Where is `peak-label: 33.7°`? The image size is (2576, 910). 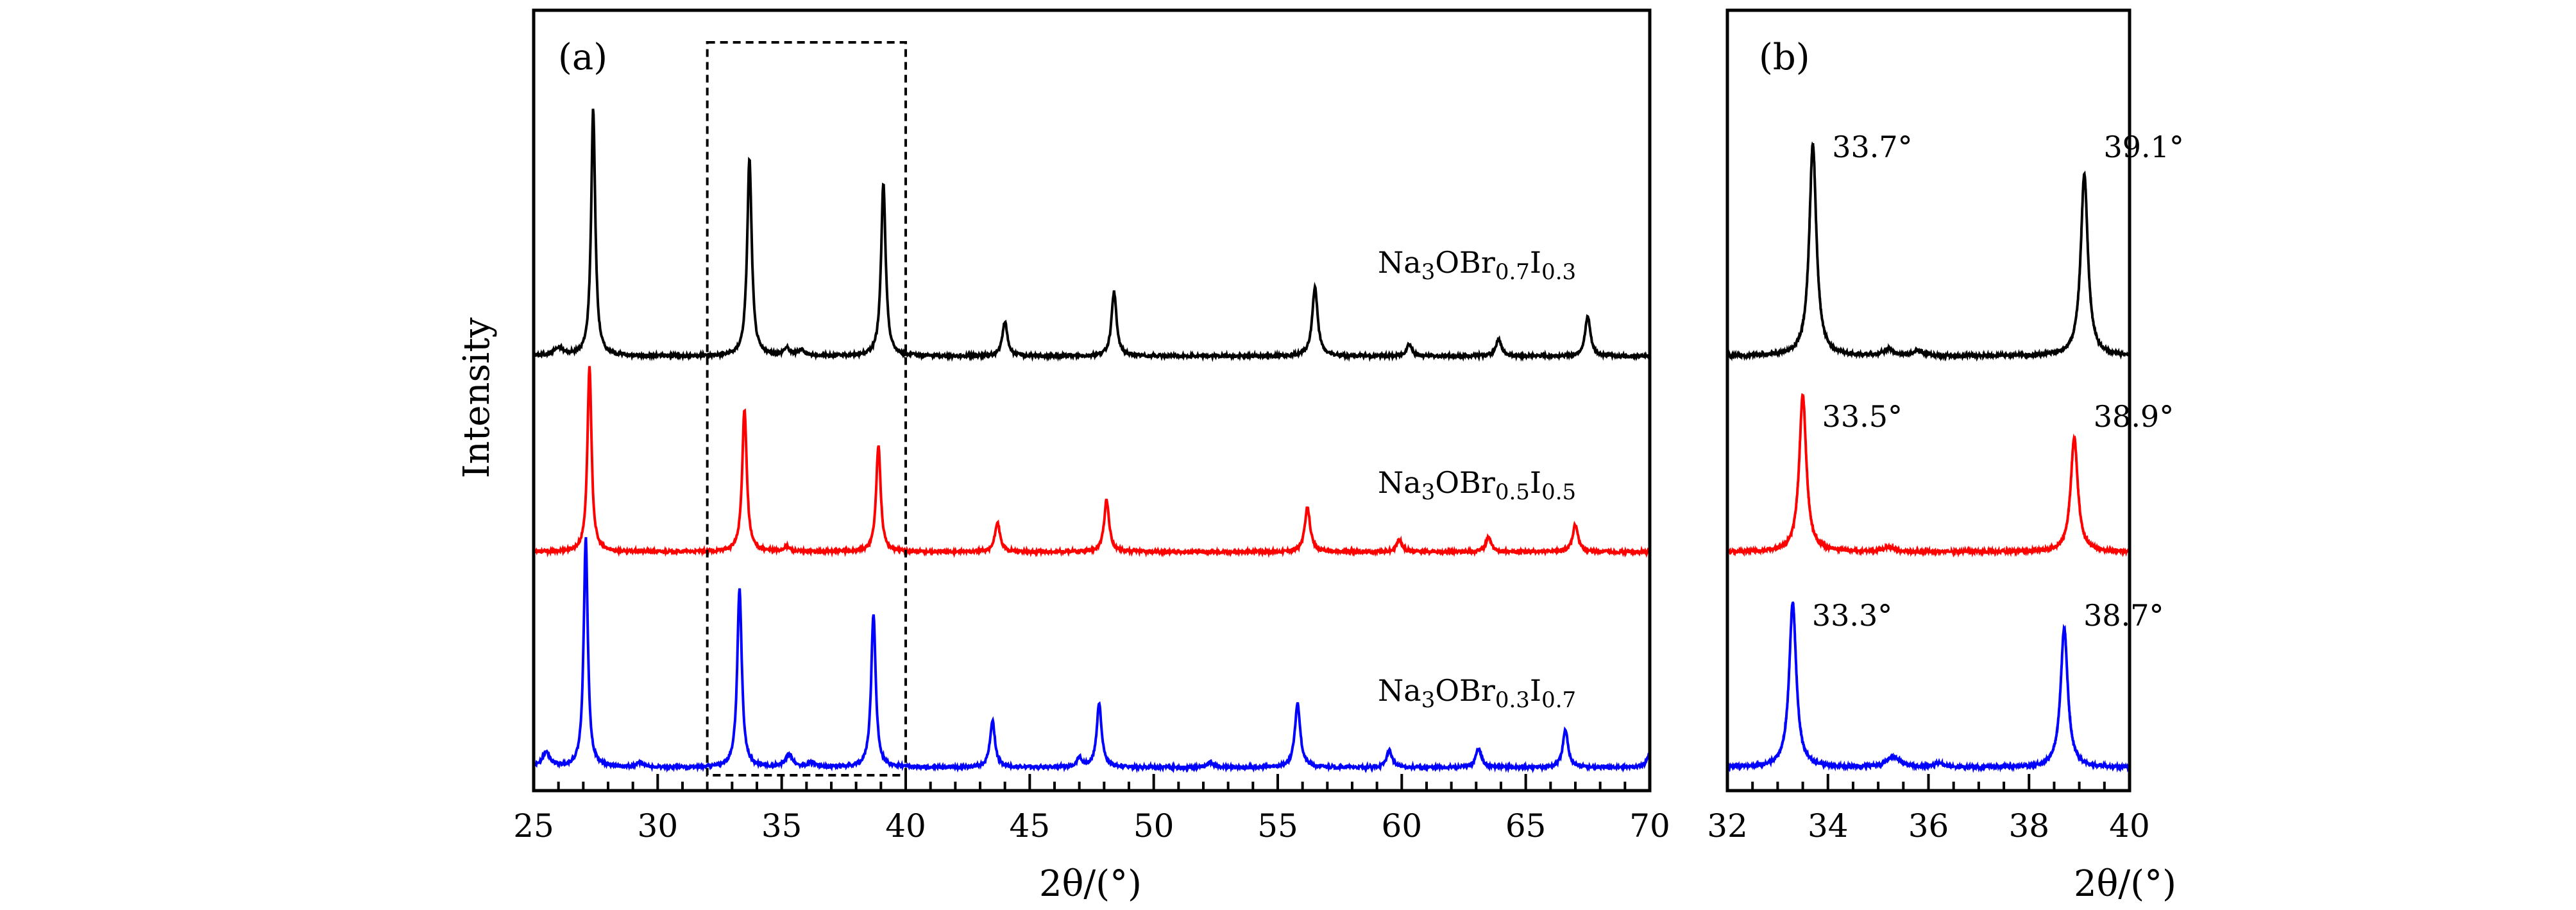 peak-label: 33.7° is located at coordinates (1872, 147).